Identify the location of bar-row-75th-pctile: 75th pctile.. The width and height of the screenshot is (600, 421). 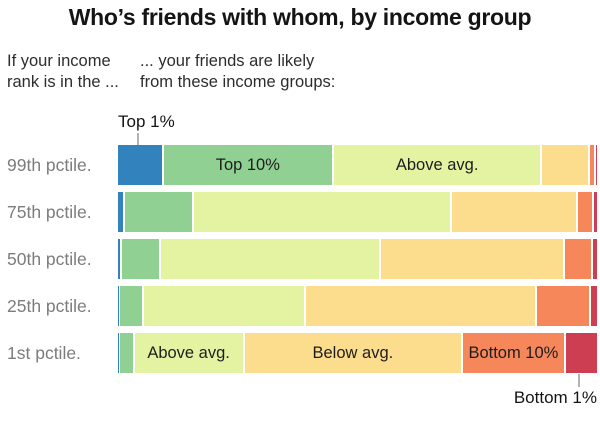
(300, 212).